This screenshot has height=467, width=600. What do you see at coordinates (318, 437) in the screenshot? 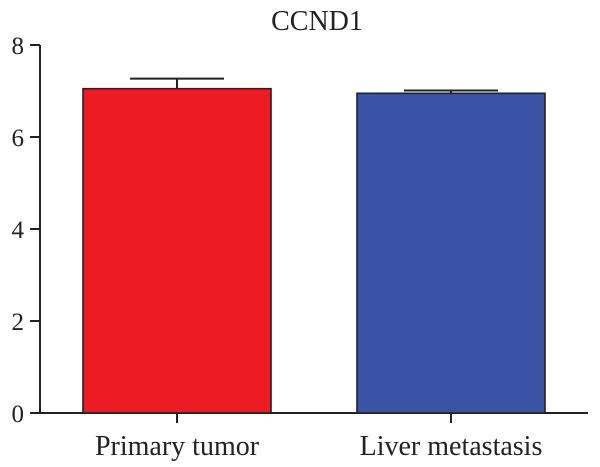
I see `x-categories: Primary tumor Liver metastasis` at bounding box center [318, 437].